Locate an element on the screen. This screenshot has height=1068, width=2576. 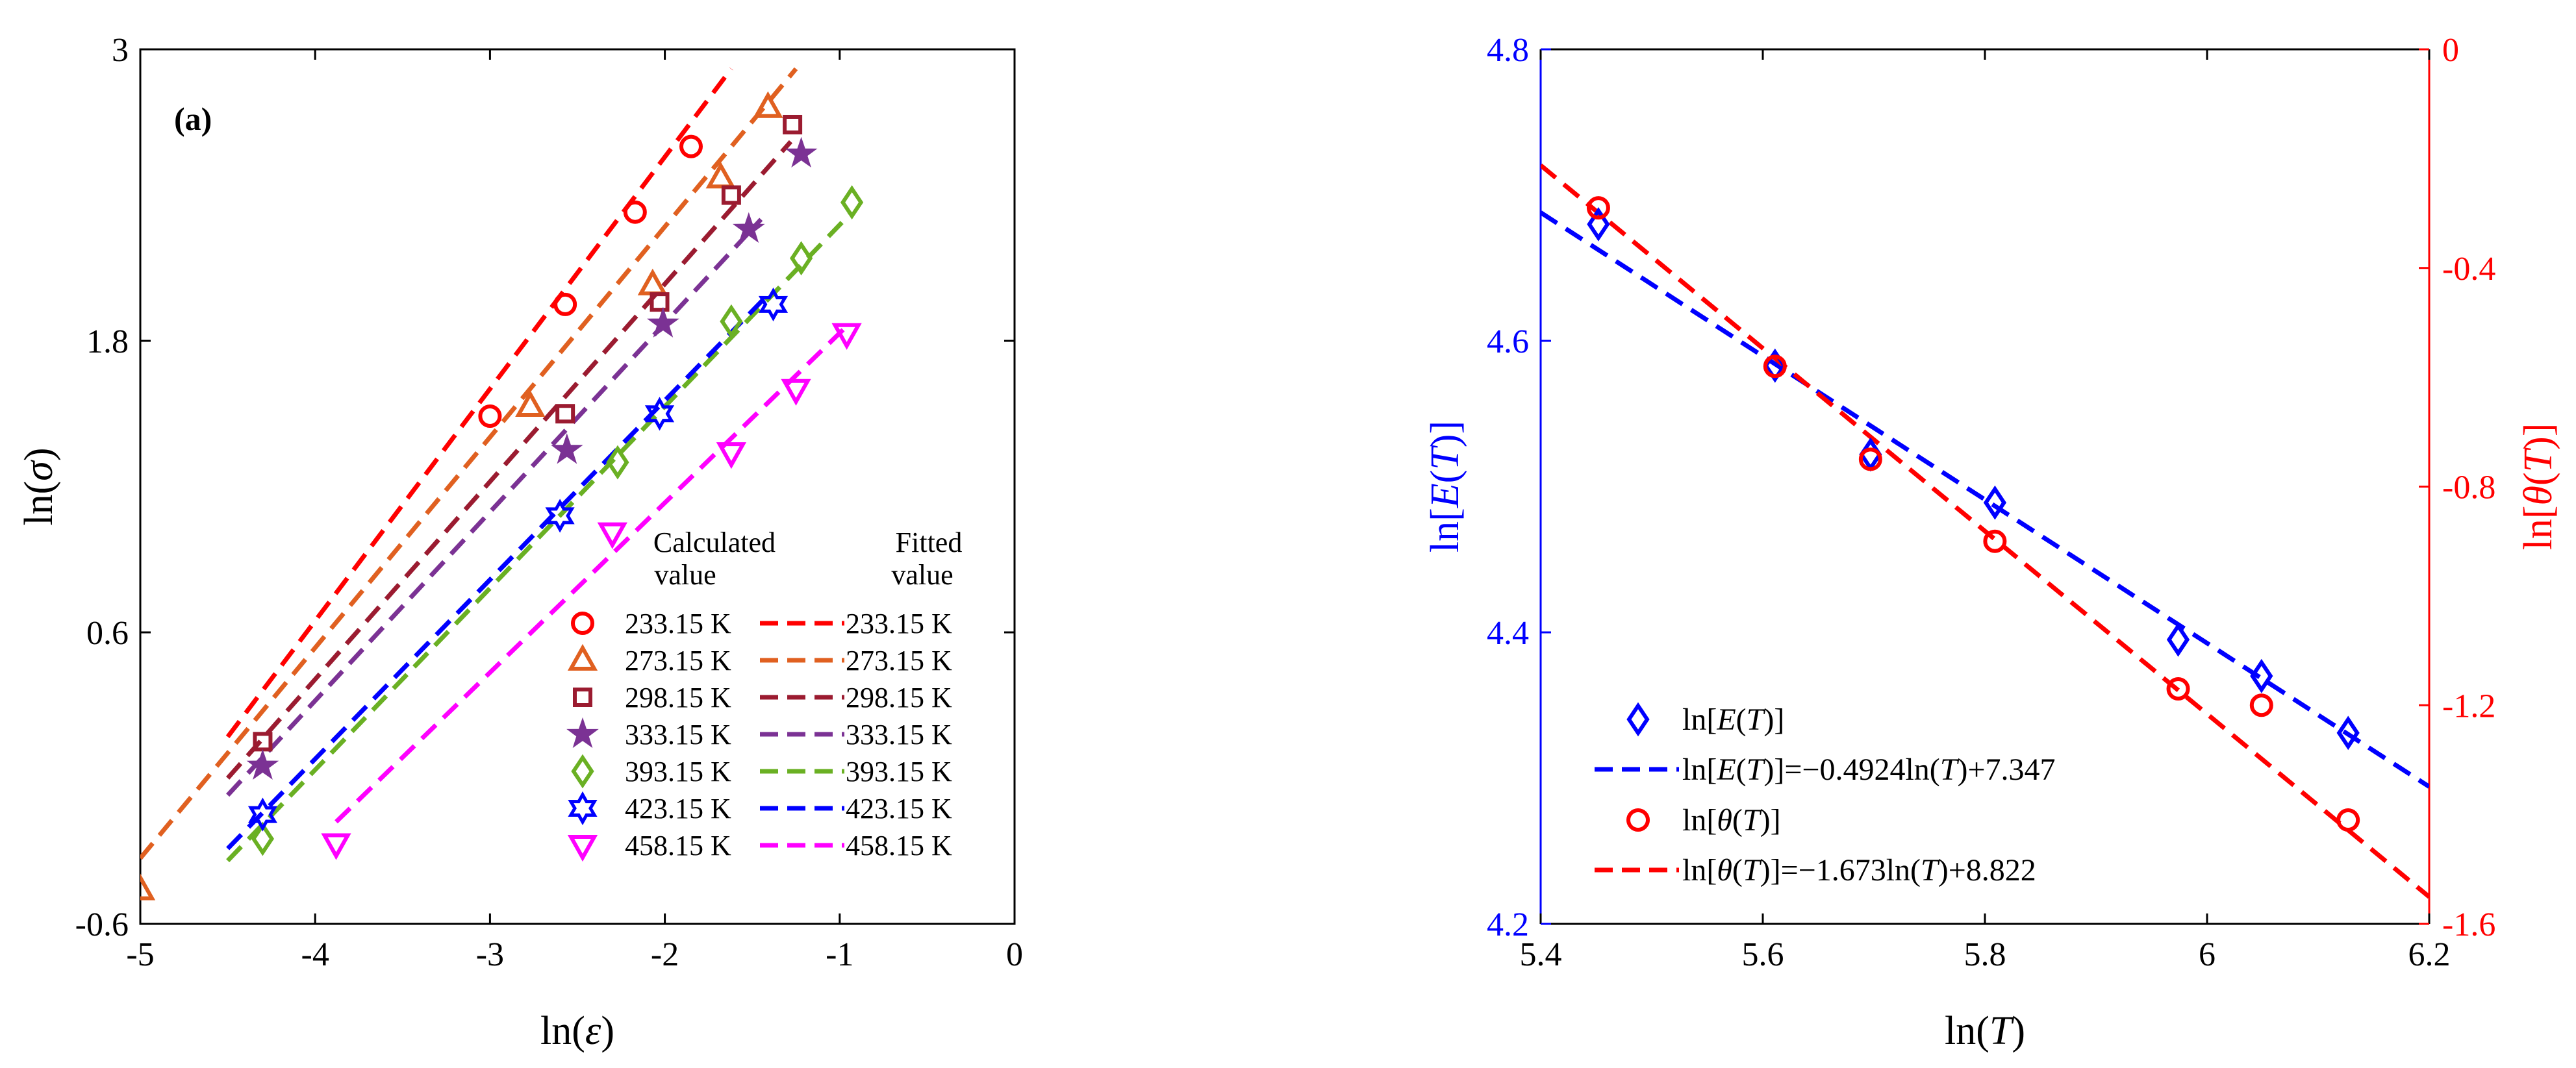
legend-label: 423.15 K is located at coordinates (899, 809).